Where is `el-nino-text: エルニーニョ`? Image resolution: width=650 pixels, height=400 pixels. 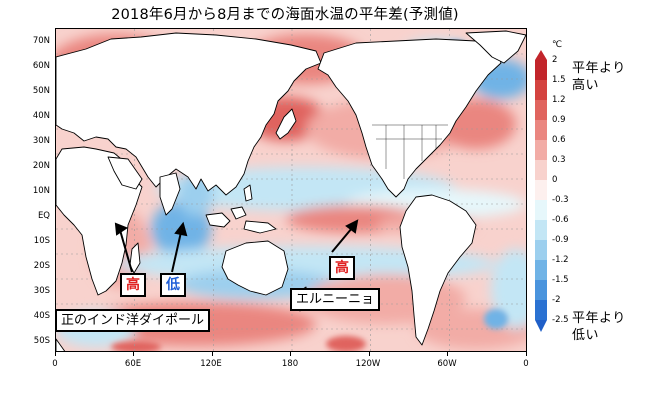
el-nino-text: エルニーニョ is located at coordinates (335, 299).